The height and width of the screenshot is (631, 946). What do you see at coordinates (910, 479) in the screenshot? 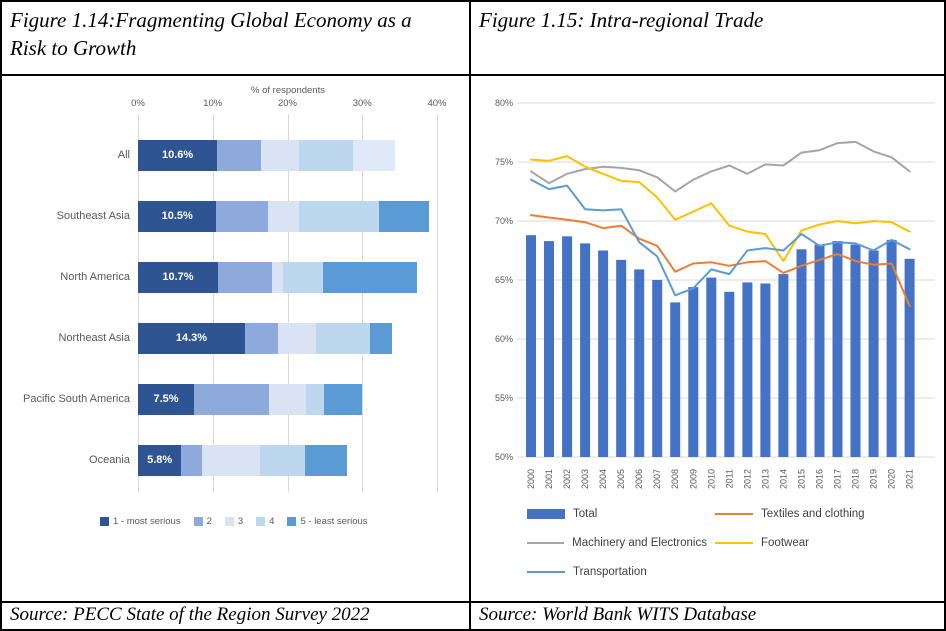
I see `x-tick-label: 2021` at bounding box center [910, 479].